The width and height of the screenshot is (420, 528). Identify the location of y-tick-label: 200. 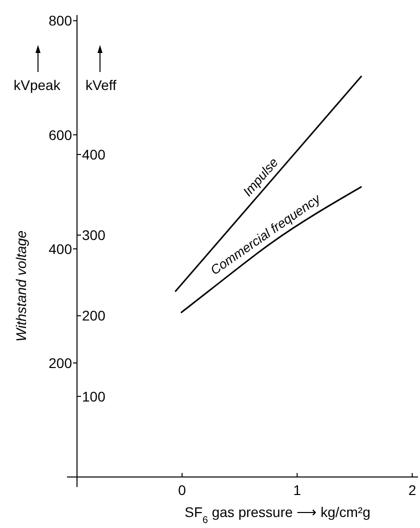
(60, 362).